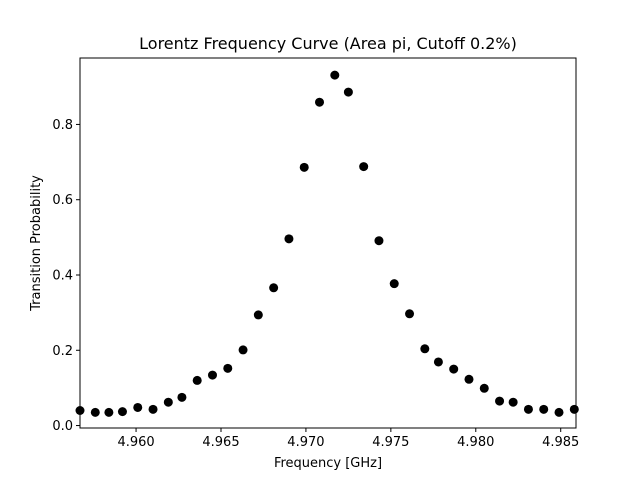 Image resolution: width=640 pixels, height=485 pixels. I want to click on y-tick-label: 0.4, so click(62, 275).